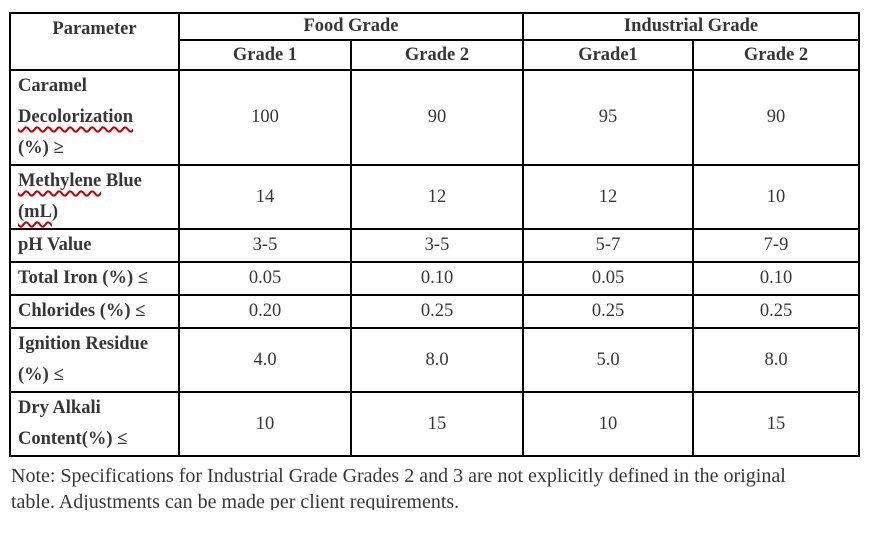 The image size is (880, 543). What do you see at coordinates (83, 344) in the screenshot?
I see `parameter-line: Ignition Residue` at bounding box center [83, 344].